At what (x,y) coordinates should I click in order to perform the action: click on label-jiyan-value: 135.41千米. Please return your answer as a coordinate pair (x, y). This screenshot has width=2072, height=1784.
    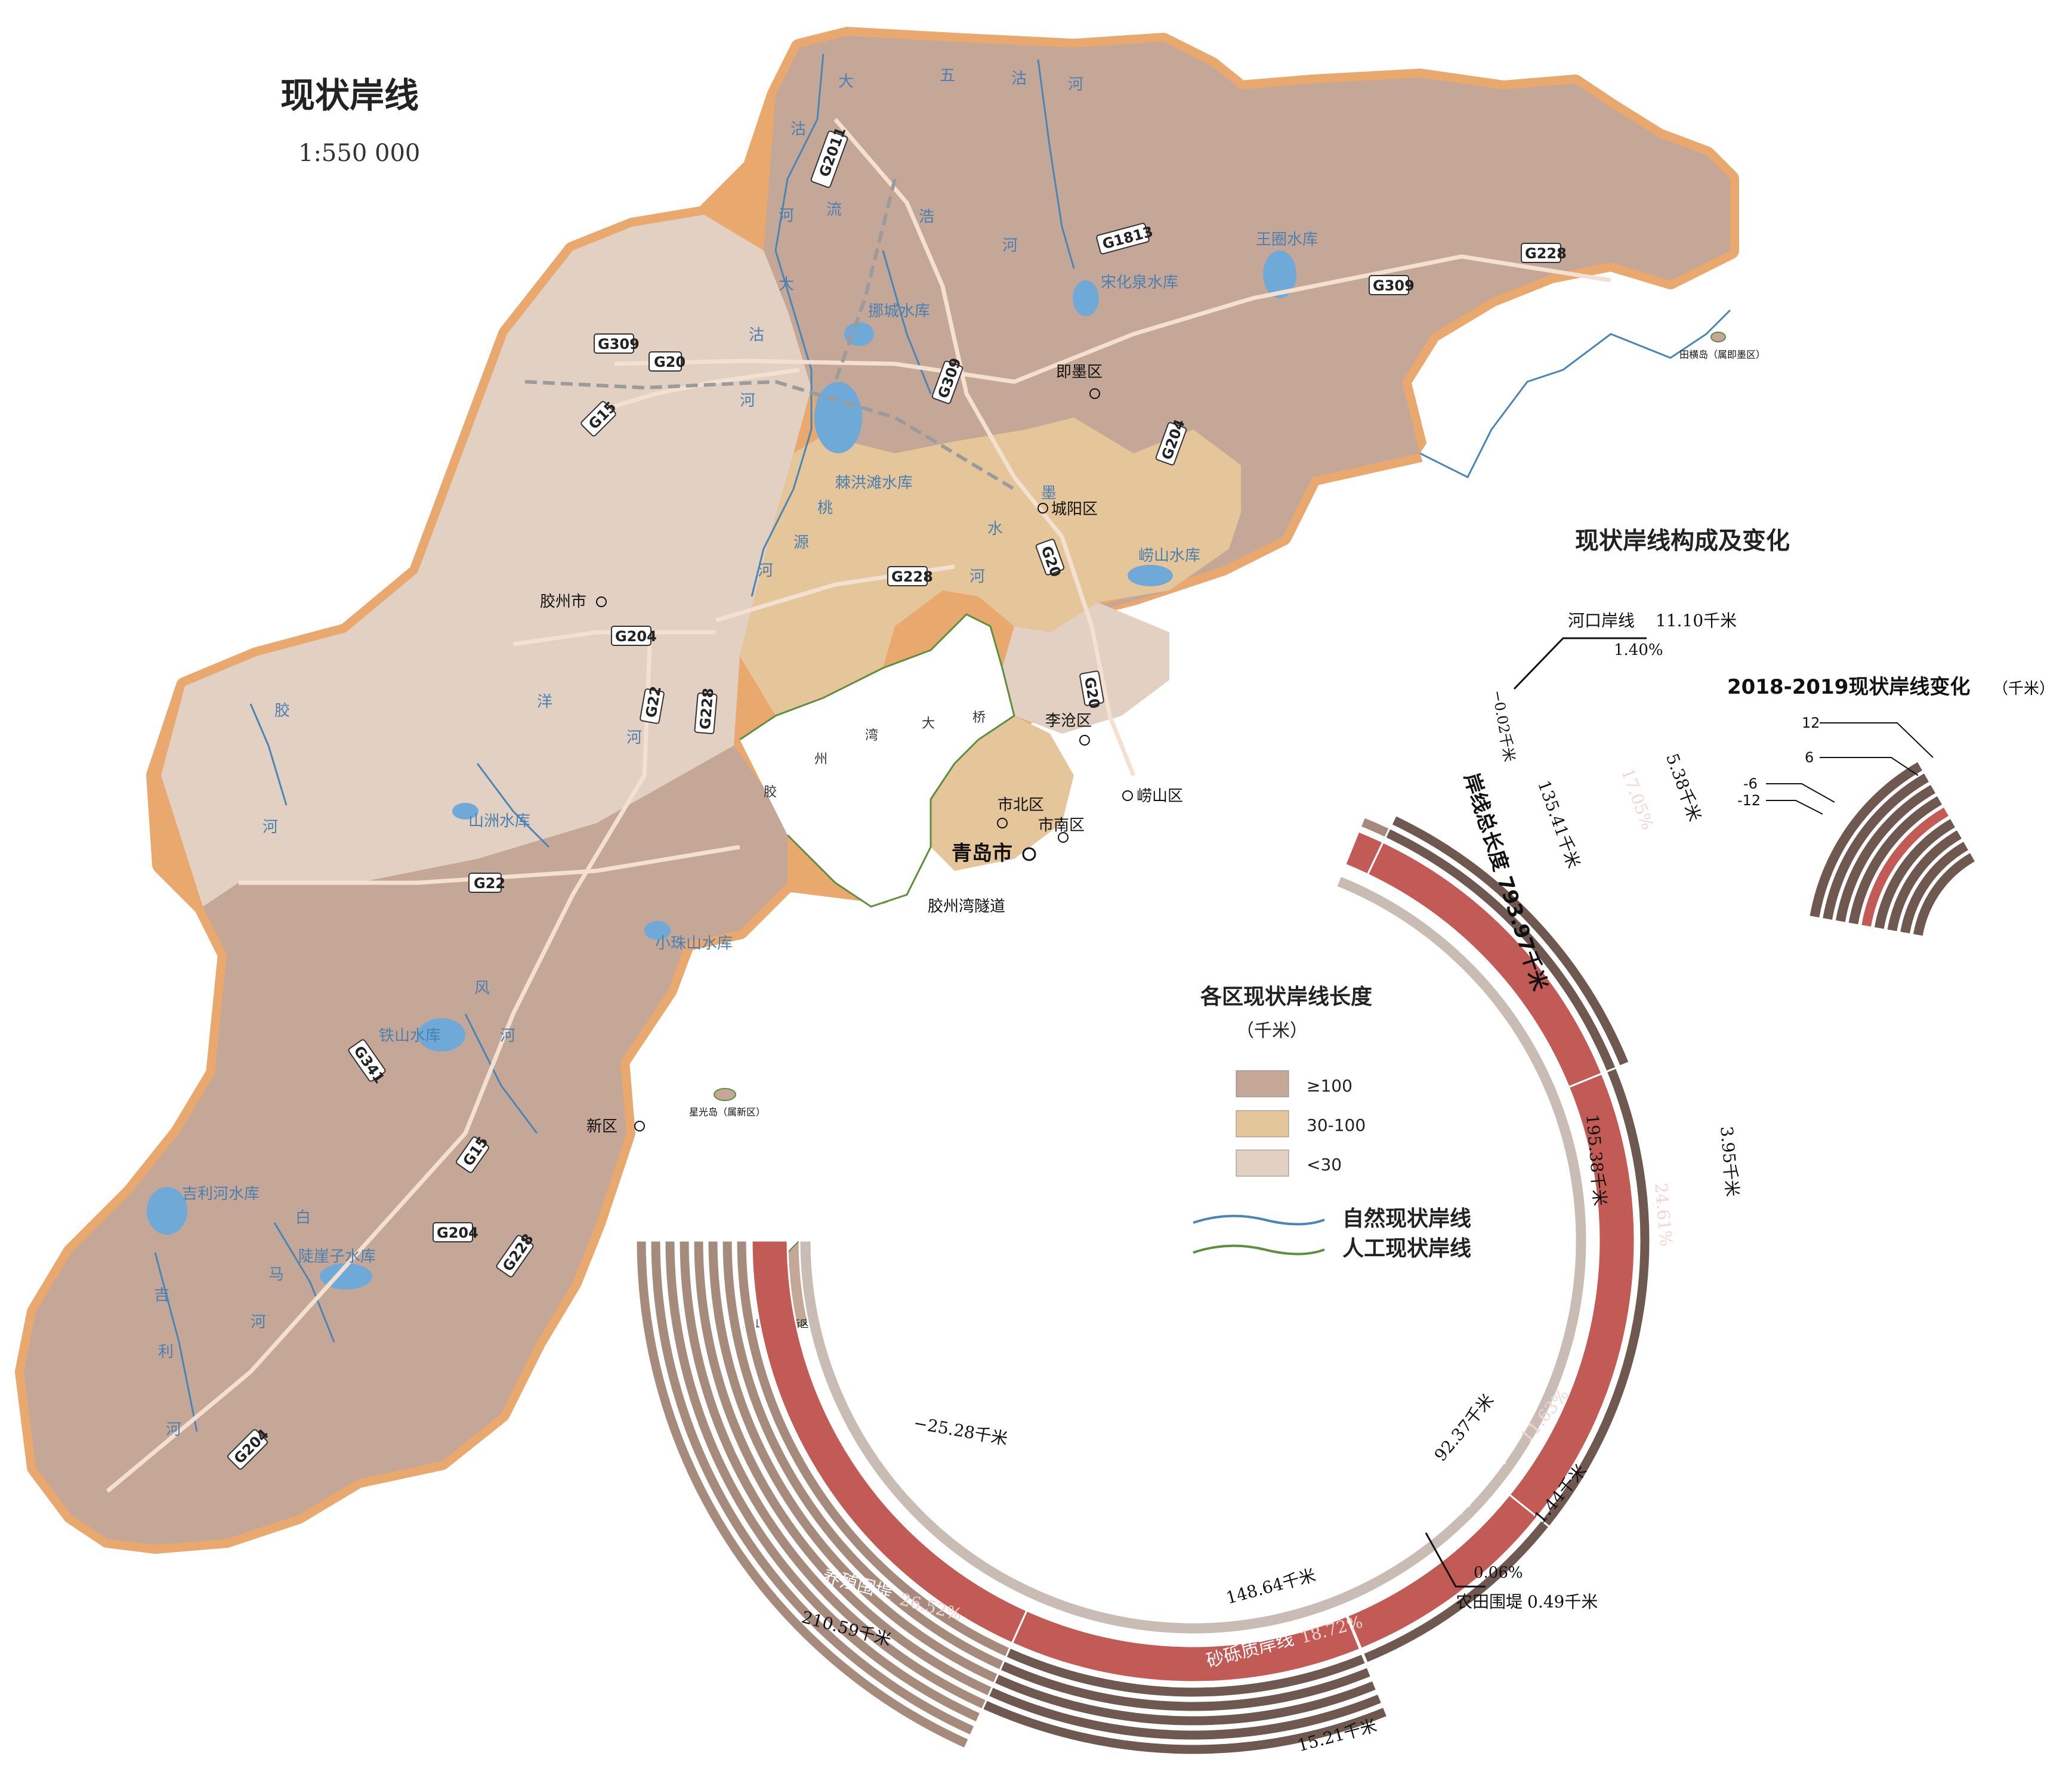
    Looking at the image, I should click on (1559, 825).